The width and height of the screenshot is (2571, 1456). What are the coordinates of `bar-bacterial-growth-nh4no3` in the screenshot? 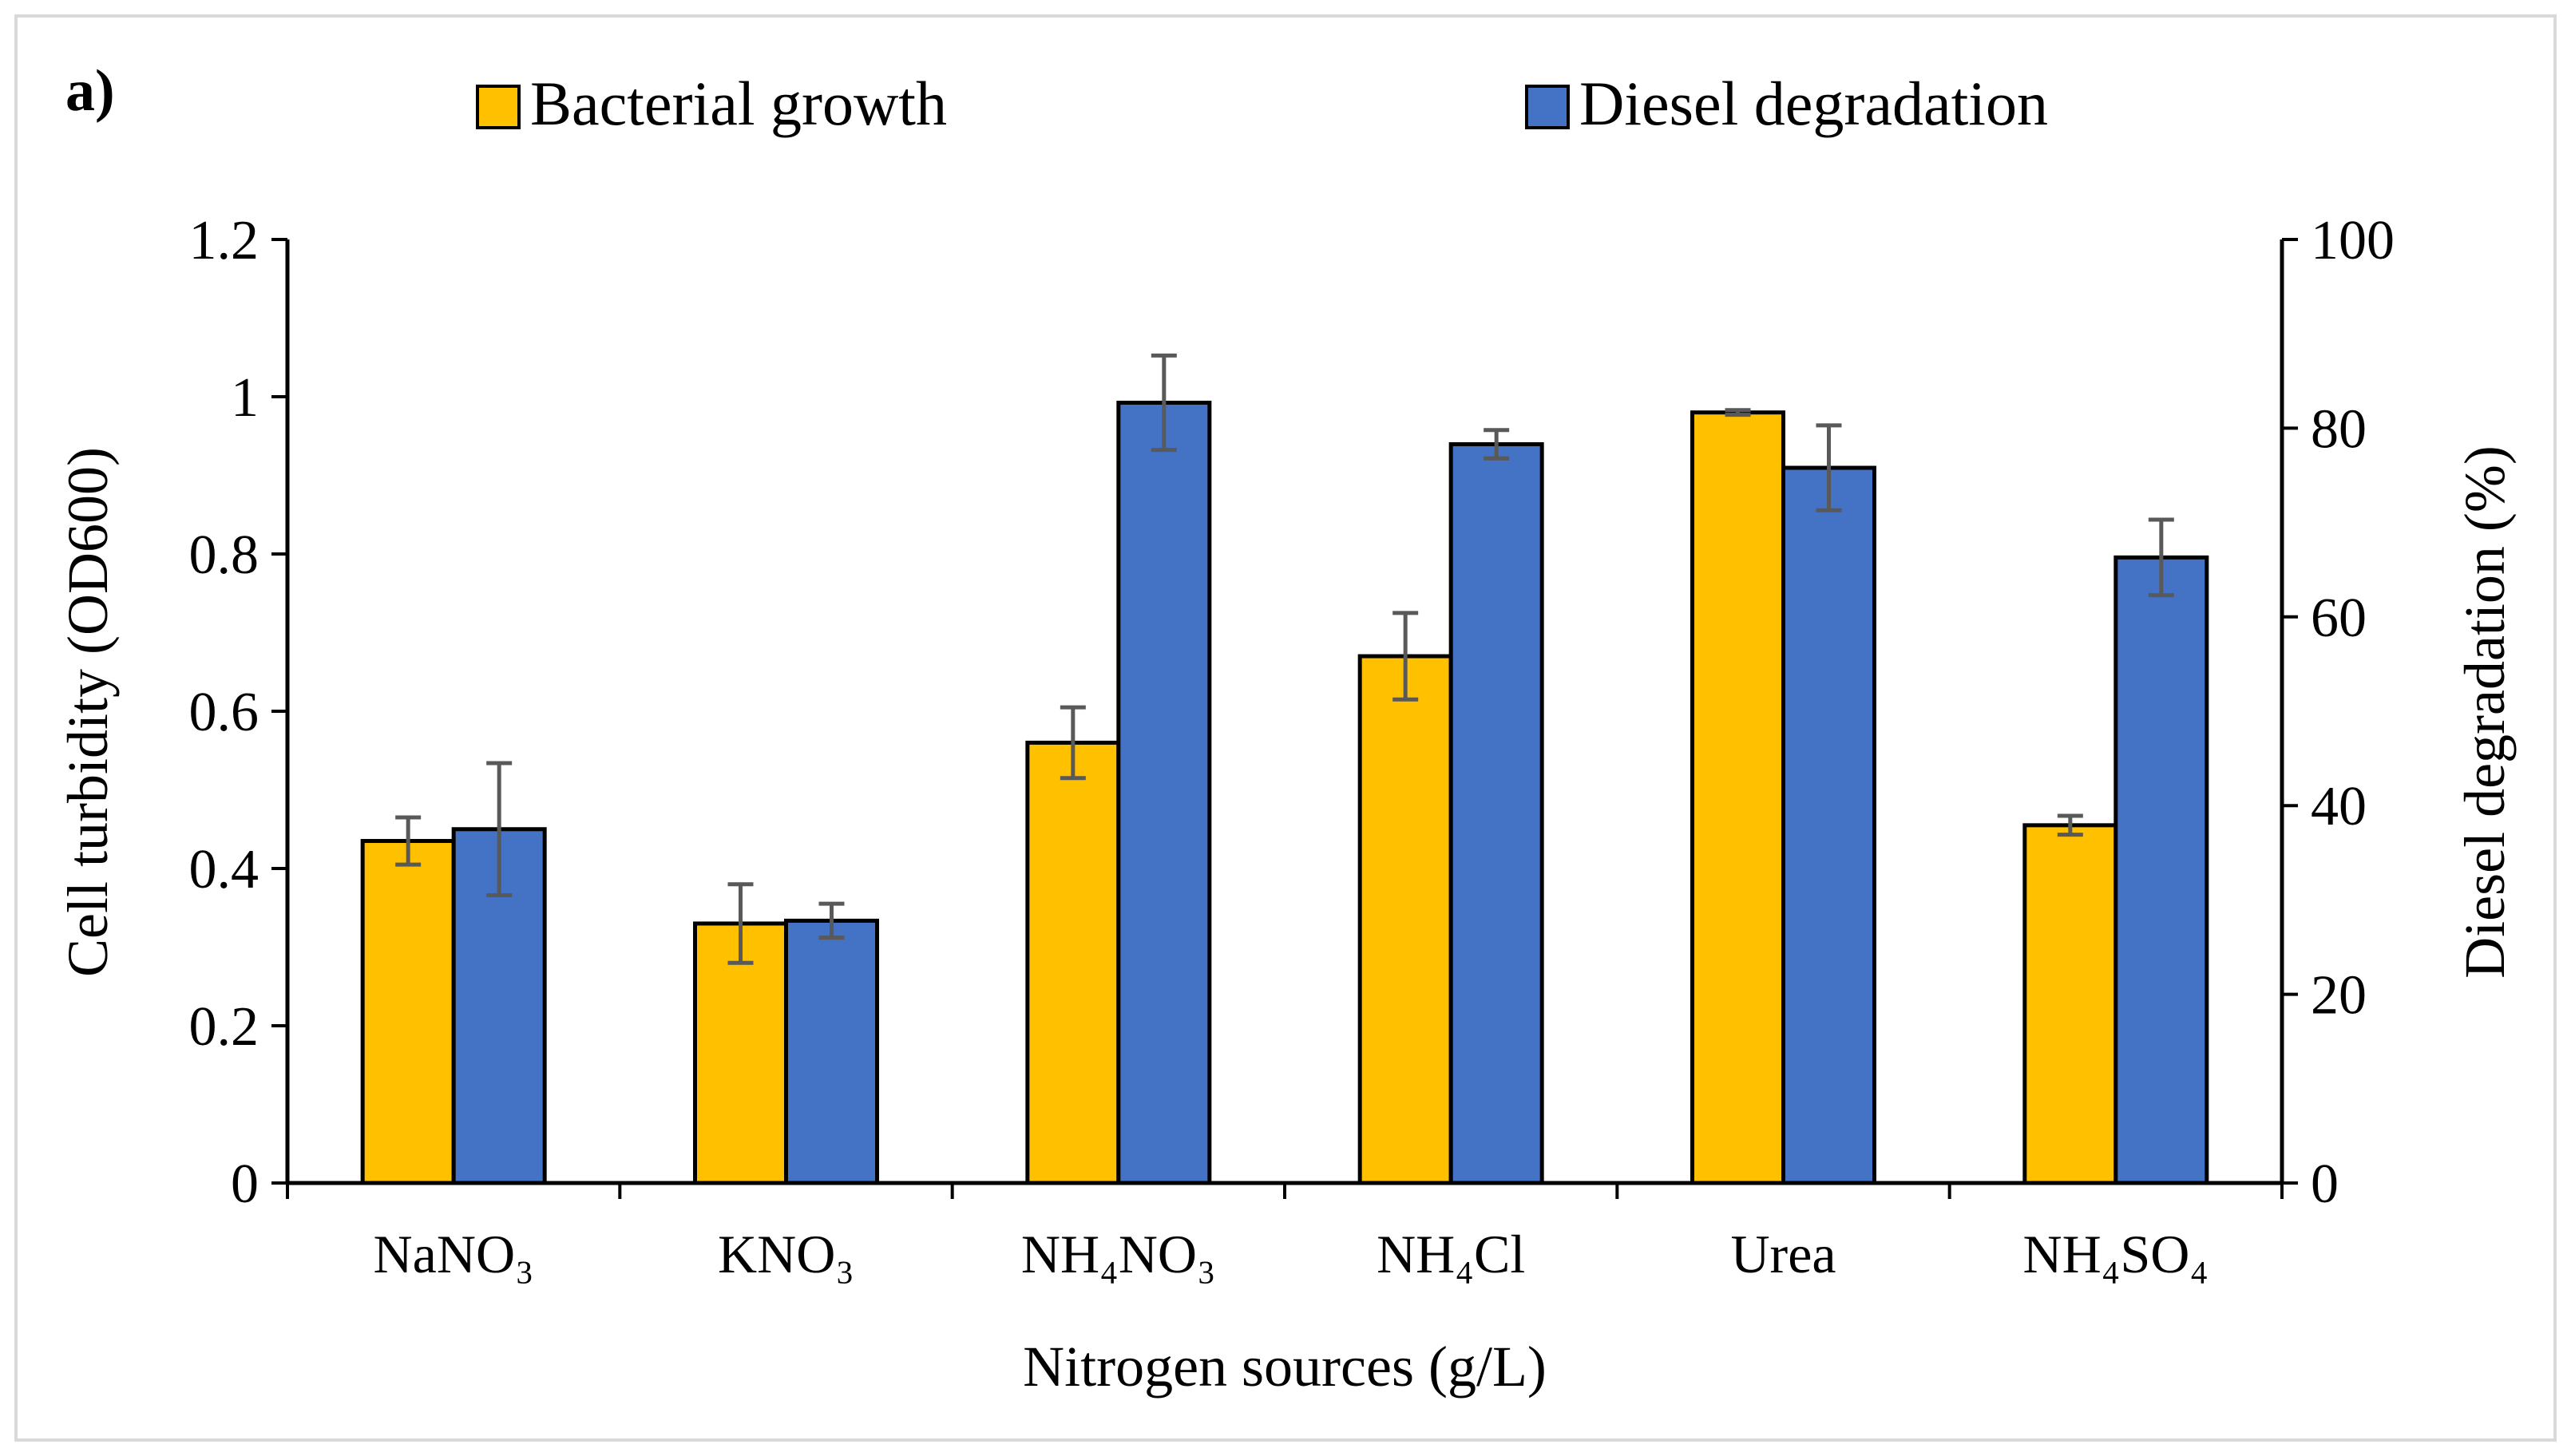 It's located at (1073, 962).